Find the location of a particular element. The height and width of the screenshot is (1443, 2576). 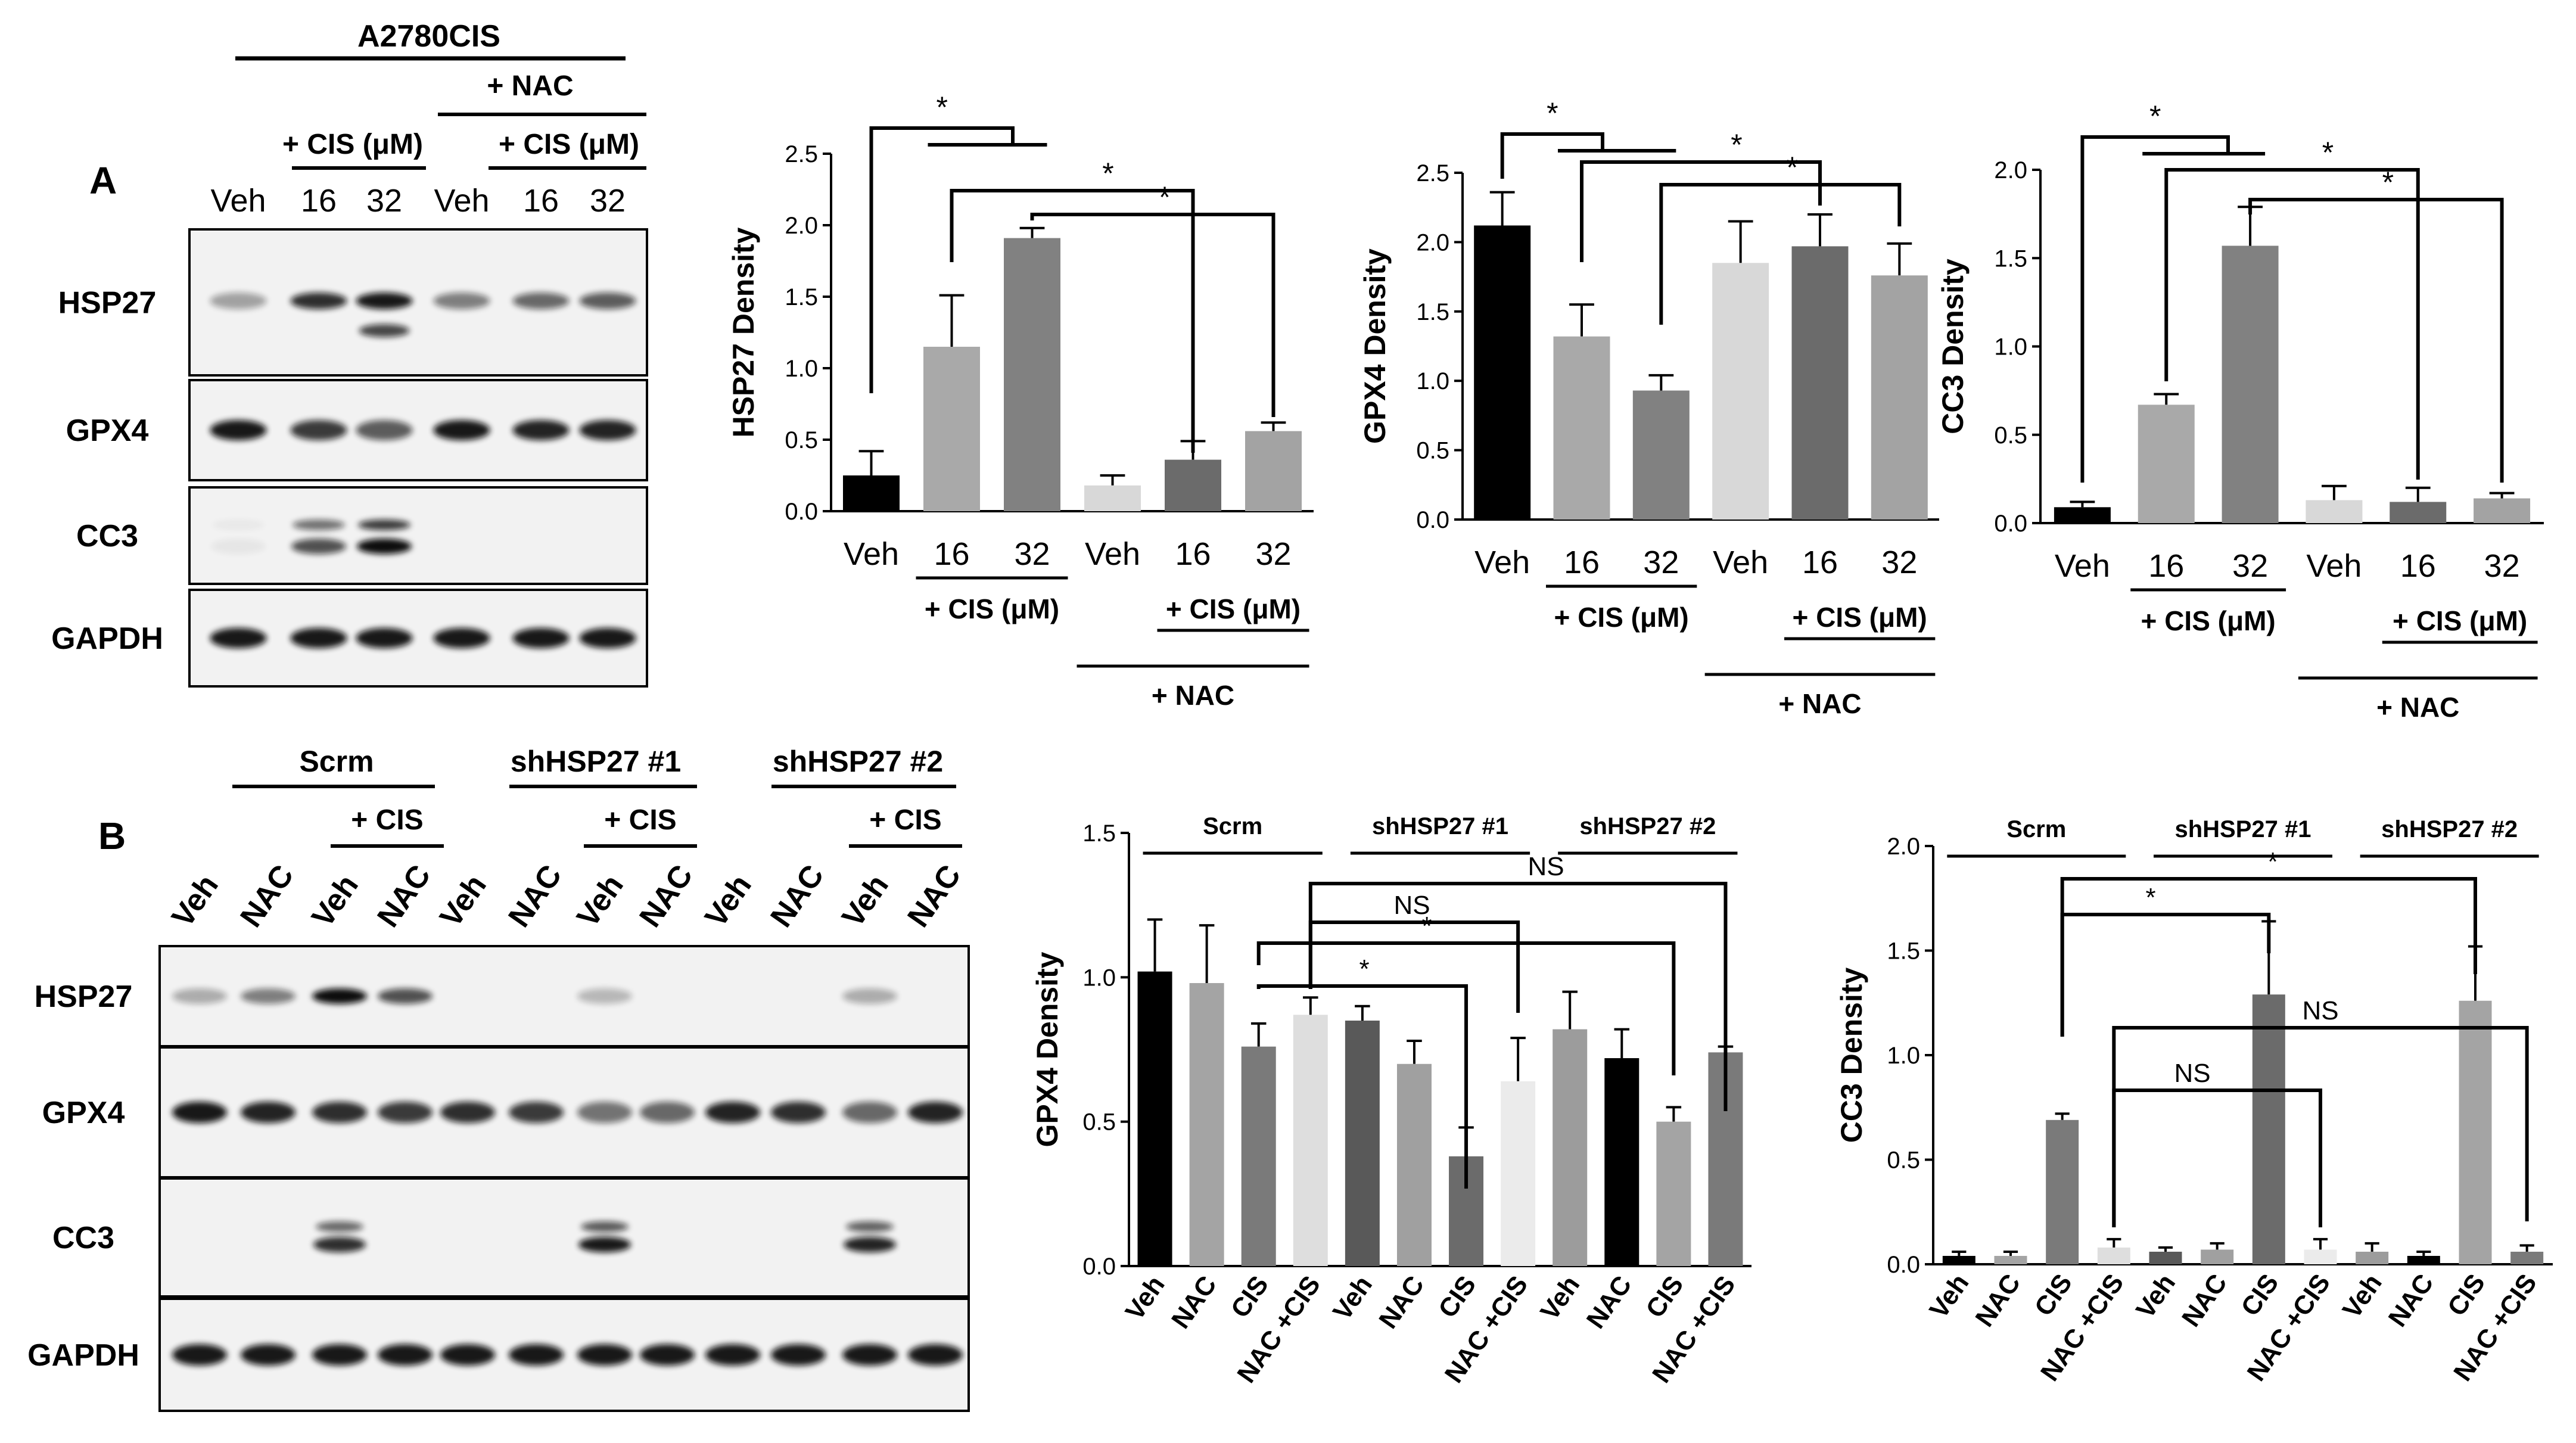

blot-a-lane-3: 32 is located at coordinates (384, 201).